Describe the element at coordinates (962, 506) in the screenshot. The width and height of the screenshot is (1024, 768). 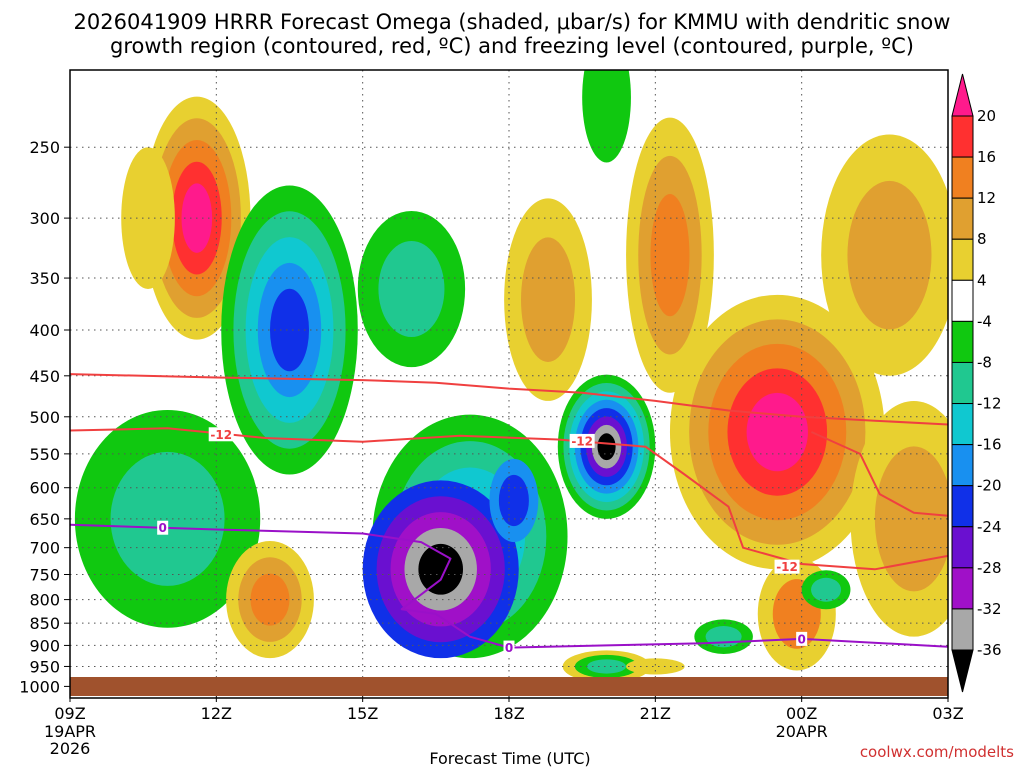
I see `colorbar-swatch--24` at that location.